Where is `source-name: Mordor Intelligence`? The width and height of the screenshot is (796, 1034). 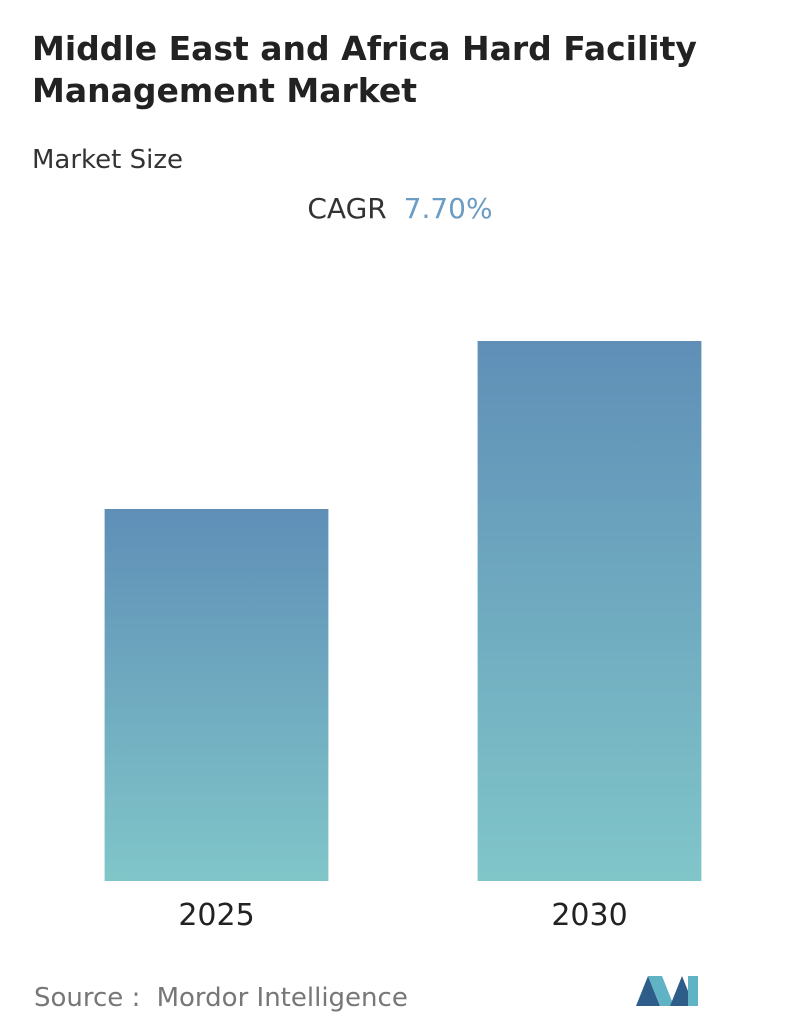 source-name: Mordor Intelligence is located at coordinates (282, 998).